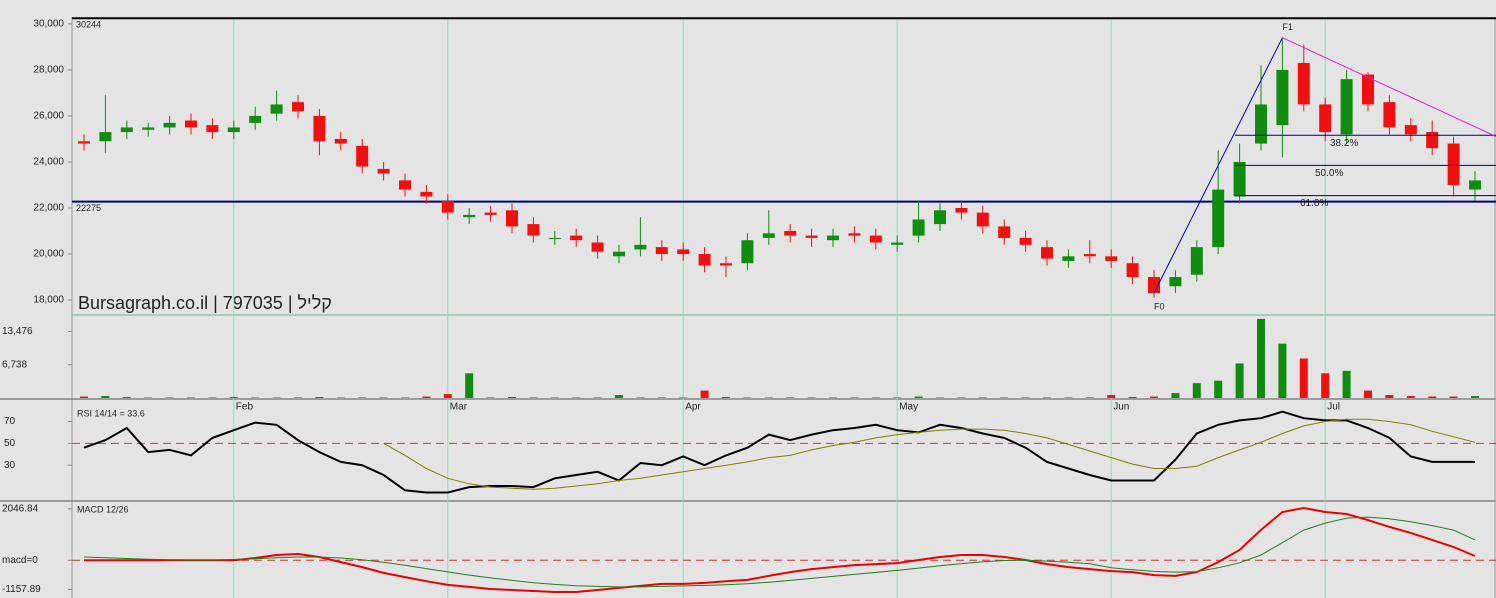 This screenshot has width=1496, height=598. I want to click on y-tick-label: 50, so click(10, 443).